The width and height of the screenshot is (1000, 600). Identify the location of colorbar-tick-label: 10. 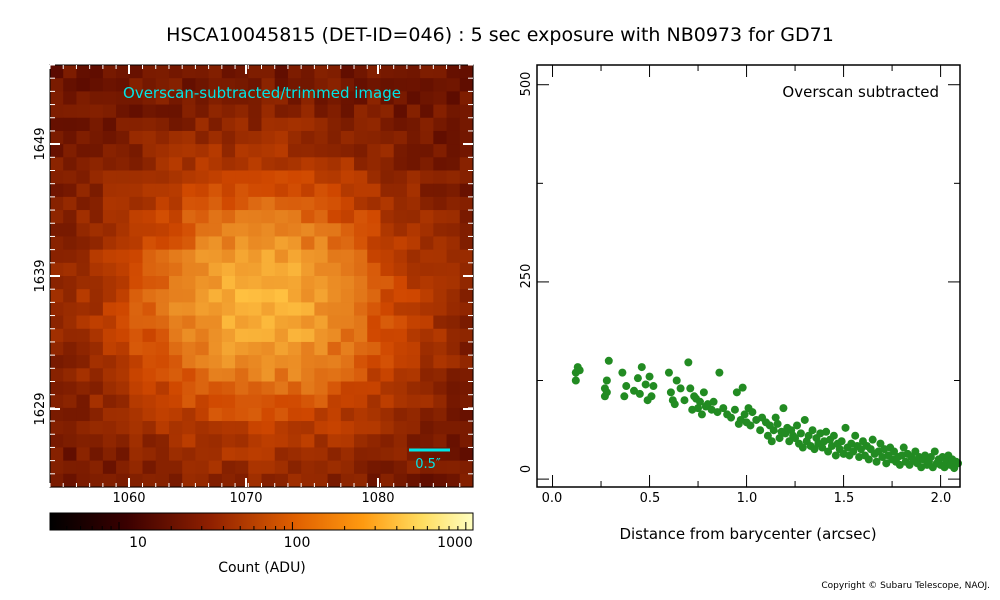
(138, 543).